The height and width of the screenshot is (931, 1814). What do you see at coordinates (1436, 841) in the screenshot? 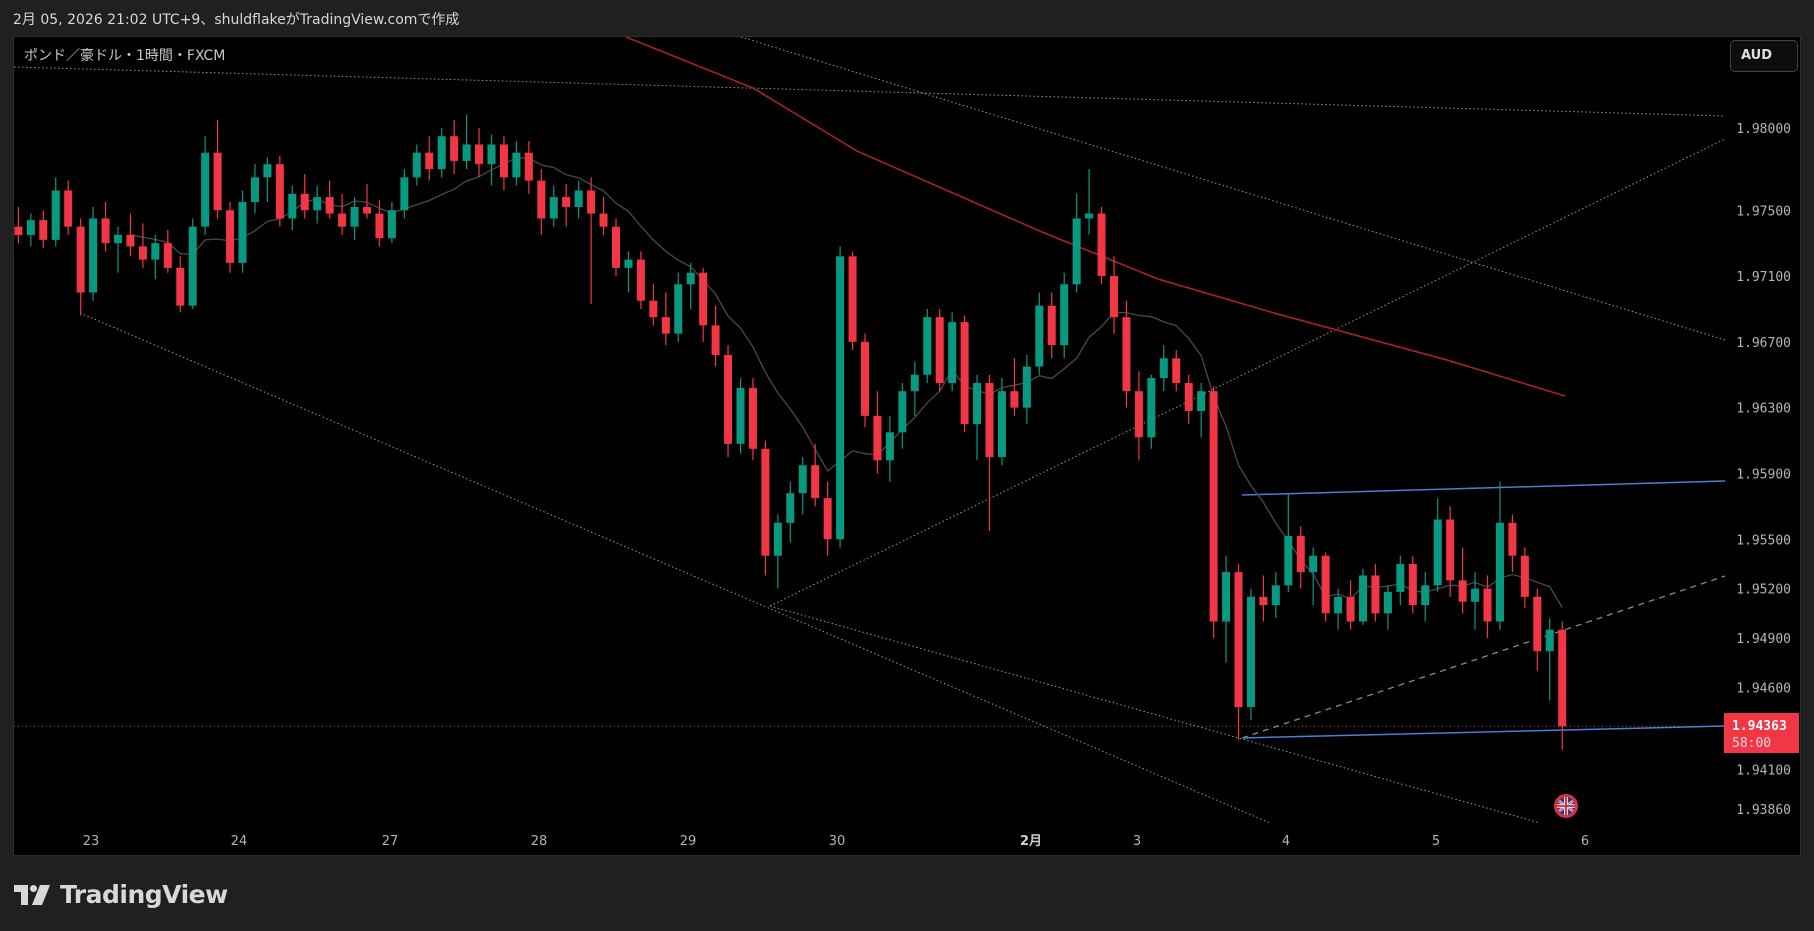
I see `time-tick-label: 5` at bounding box center [1436, 841].